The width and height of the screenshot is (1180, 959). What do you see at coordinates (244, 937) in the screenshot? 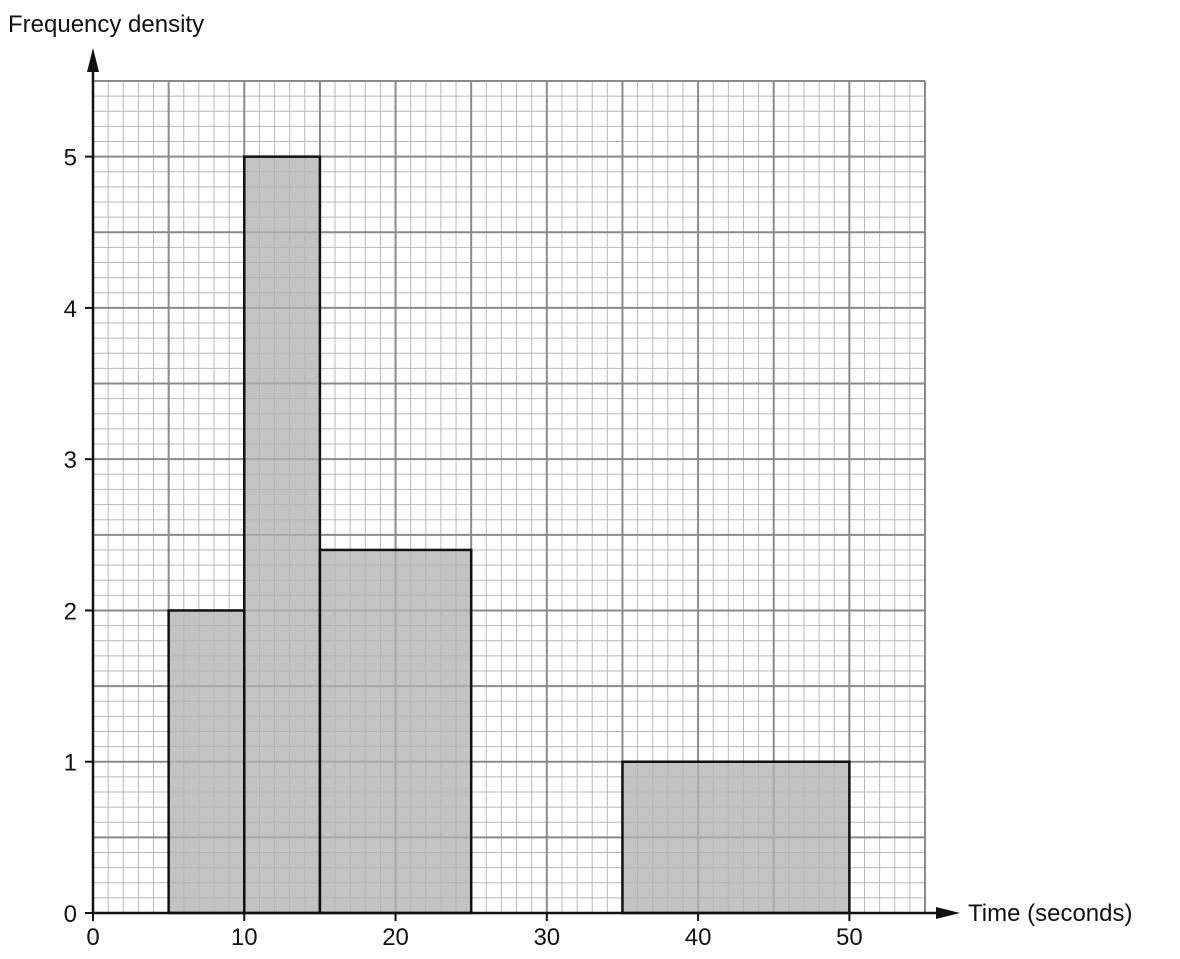
I see `x-tick-label: 10` at bounding box center [244, 937].